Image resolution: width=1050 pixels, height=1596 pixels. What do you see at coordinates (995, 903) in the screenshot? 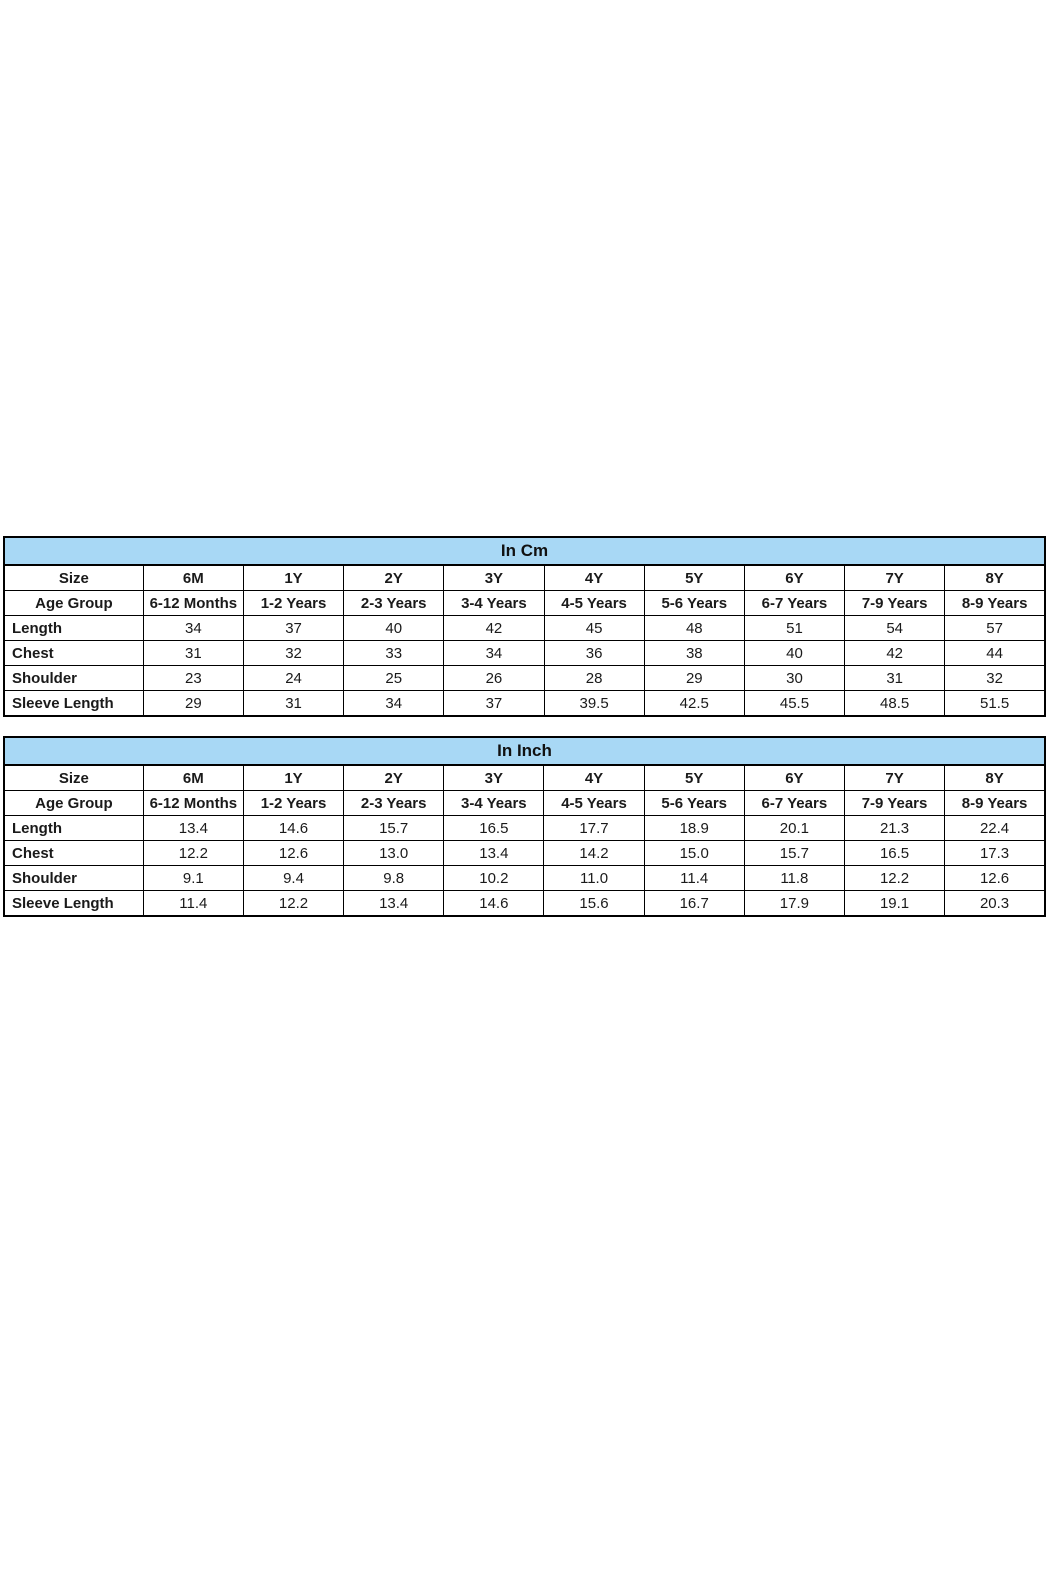
I see `table-cell: 20.3` at bounding box center [995, 903].